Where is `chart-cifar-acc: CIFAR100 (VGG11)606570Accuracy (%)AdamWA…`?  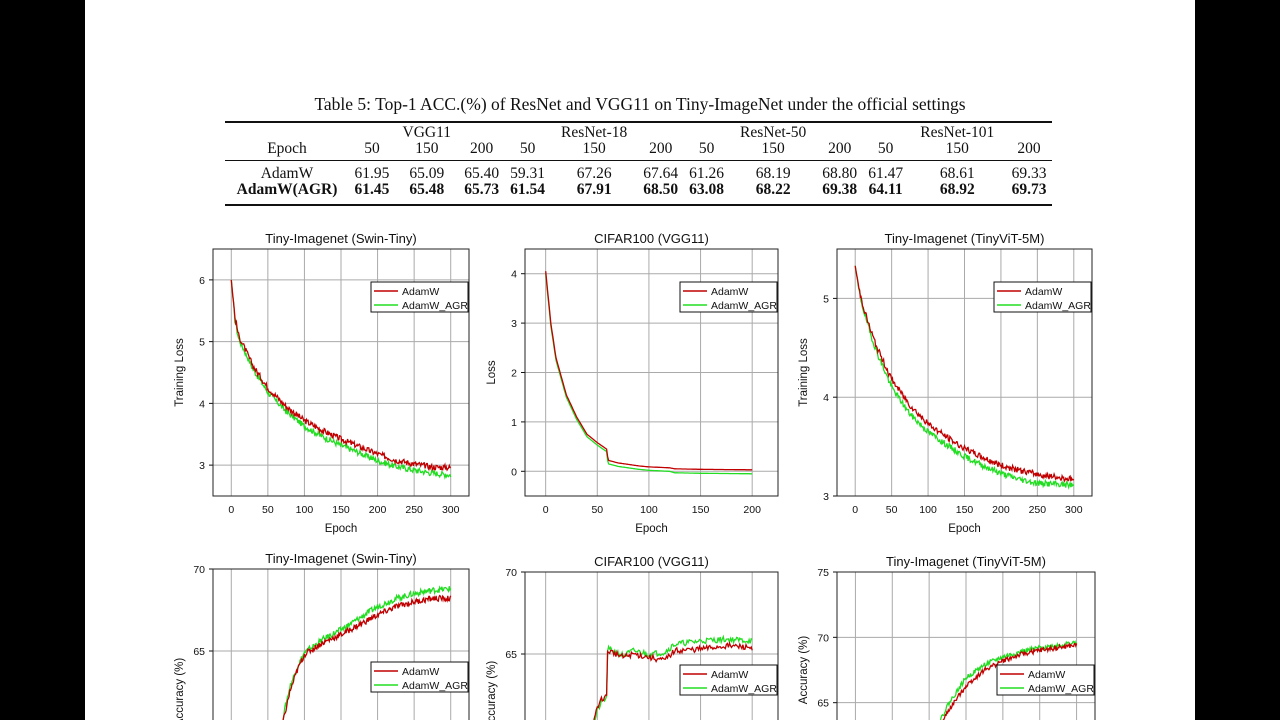
chart-cifar-acc: CIFAR100 (VGG11)606570Accuracy (%)AdamWA… is located at coordinates (632, 637).